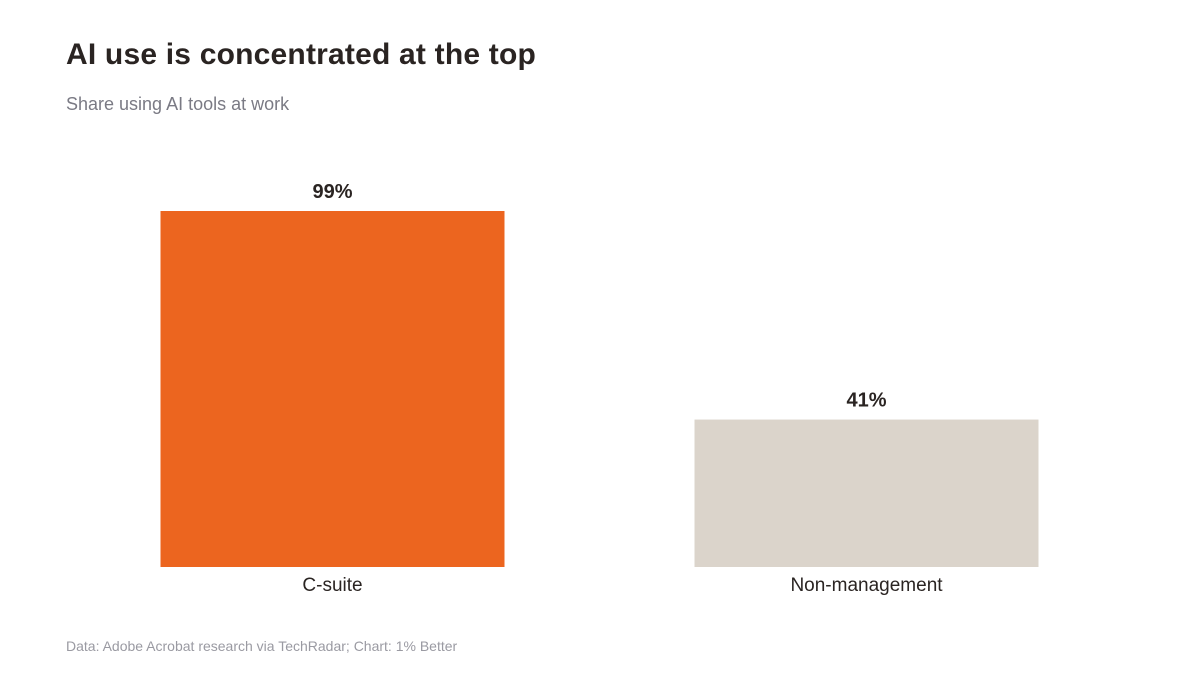  What do you see at coordinates (301, 54) in the screenshot?
I see `chart-title: AI use is concentrated at the top` at bounding box center [301, 54].